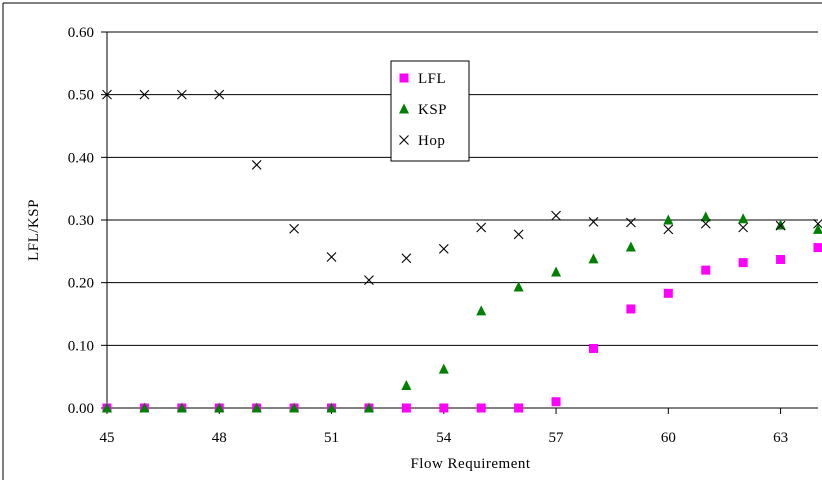 The width and height of the screenshot is (822, 487). Describe the element at coordinates (404, 78) in the screenshot. I see `legend-marker-lfl` at that location.